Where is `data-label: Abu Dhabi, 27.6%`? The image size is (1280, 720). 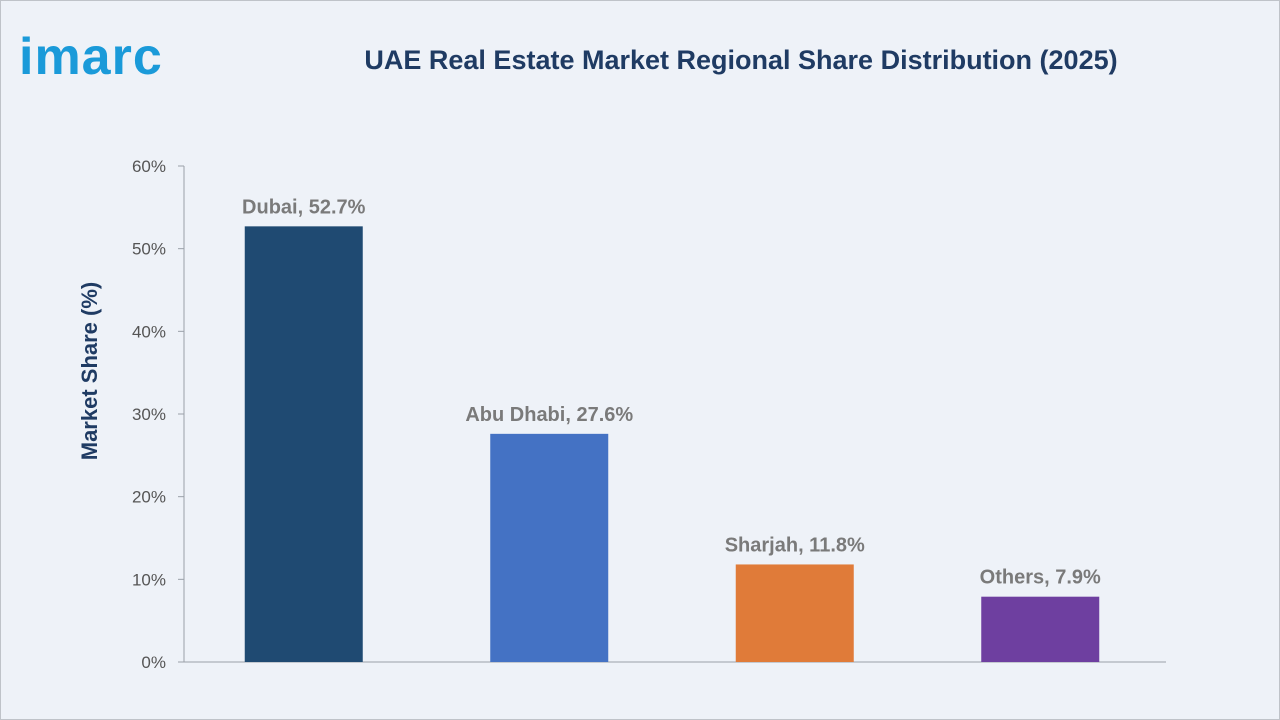
data-label: Abu Dhabi, 27.6% is located at coordinates (549, 415).